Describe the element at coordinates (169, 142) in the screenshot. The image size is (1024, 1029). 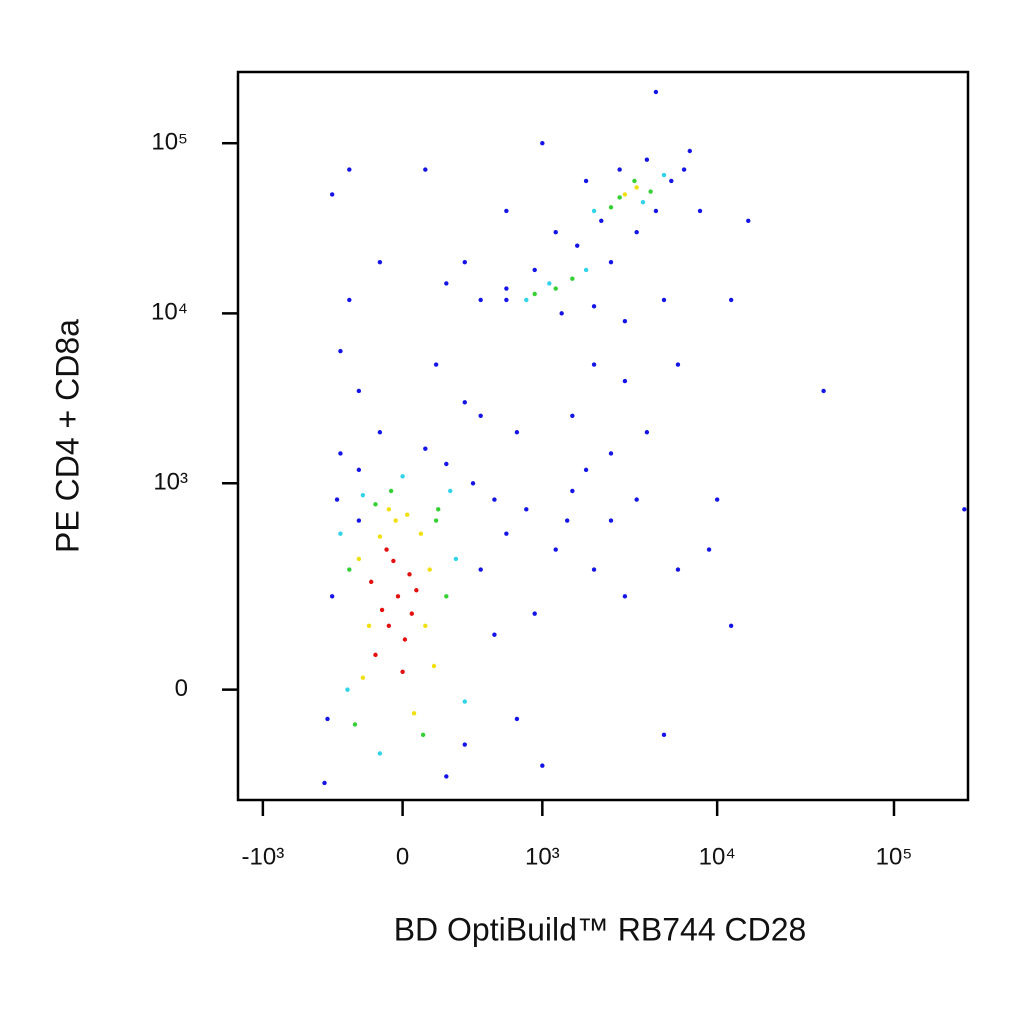
I see `y-tick-label: 10⁵` at that location.